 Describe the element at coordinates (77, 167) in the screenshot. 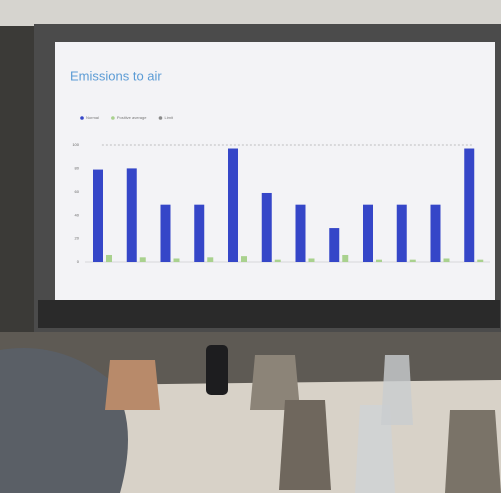

I see `y-tick-label: 80` at that location.